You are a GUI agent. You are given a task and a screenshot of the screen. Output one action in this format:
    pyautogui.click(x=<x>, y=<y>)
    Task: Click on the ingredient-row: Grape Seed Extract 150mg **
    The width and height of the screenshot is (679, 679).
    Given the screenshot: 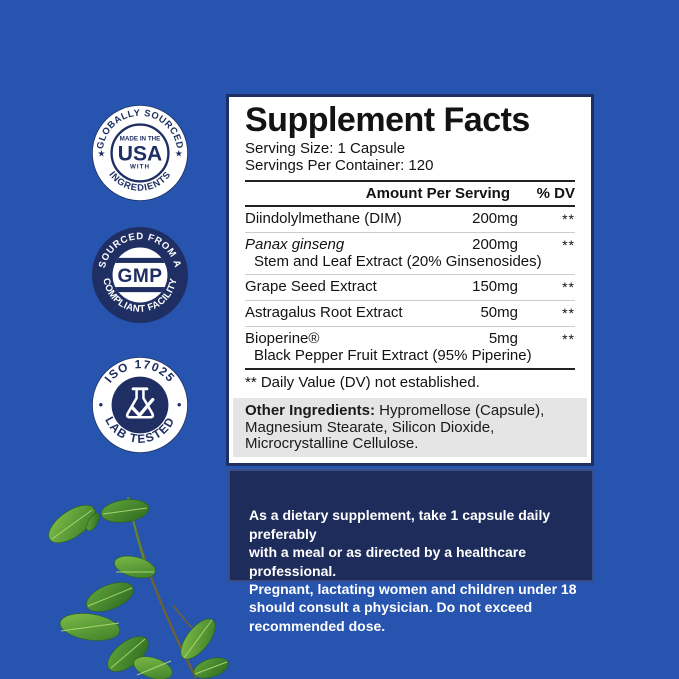 What is the action you would take?
    pyautogui.click(x=410, y=287)
    